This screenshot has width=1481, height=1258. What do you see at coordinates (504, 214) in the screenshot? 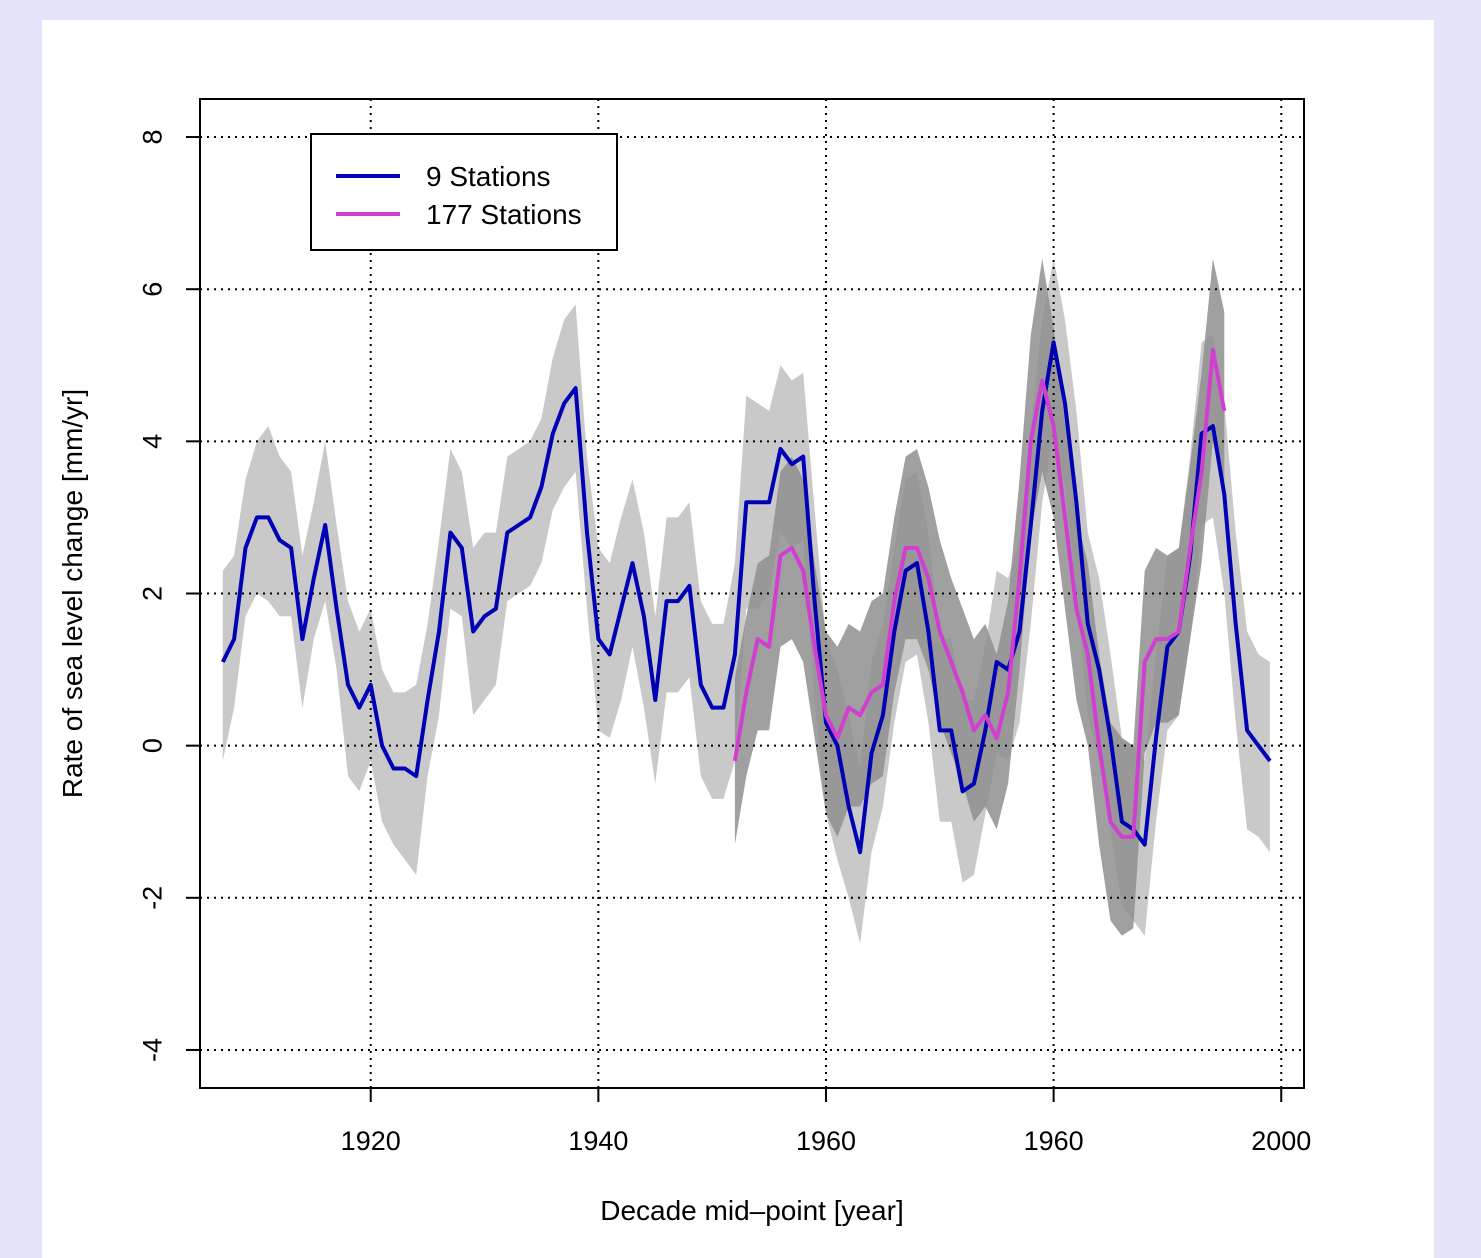
I see `legend-label-177-stations: 177 Stations` at bounding box center [504, 214].